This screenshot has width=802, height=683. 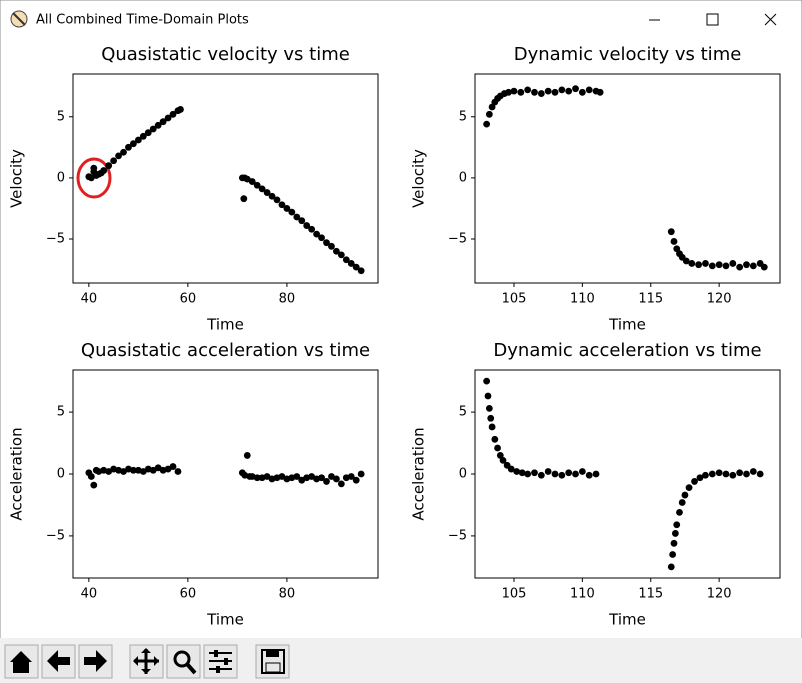 I want to click on x-tick-label: 60, so click(x=188, y=299).